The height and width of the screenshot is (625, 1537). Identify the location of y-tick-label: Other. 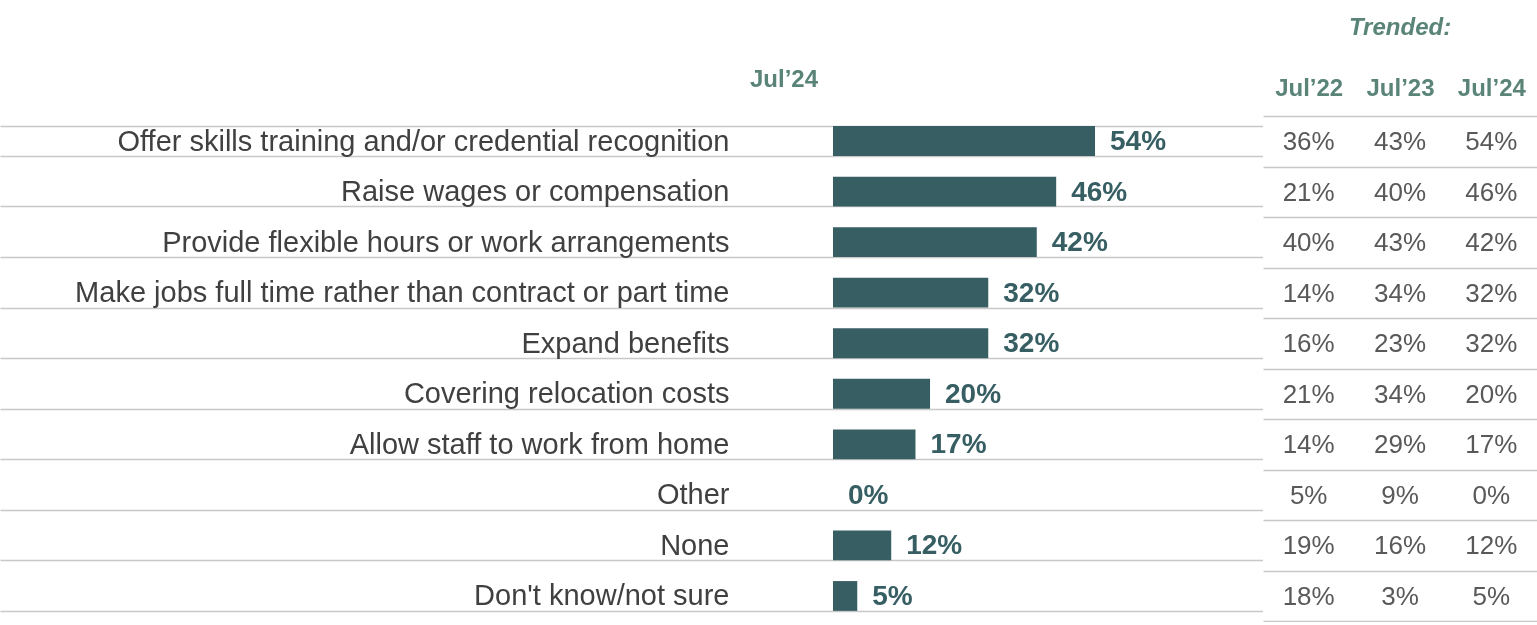
(693, 494).